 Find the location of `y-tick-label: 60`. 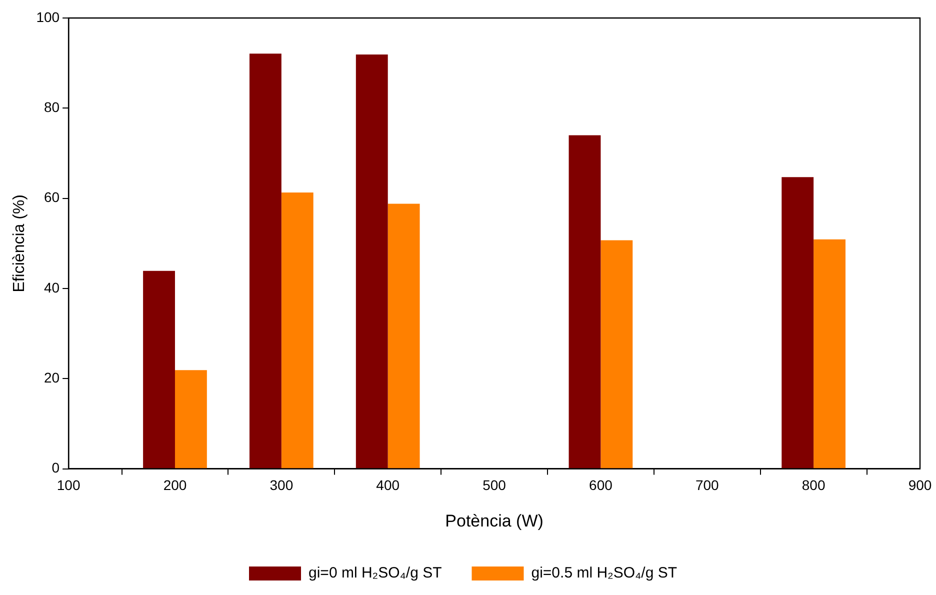

y-tick-label: 60 is located at coordinates (52, 197).